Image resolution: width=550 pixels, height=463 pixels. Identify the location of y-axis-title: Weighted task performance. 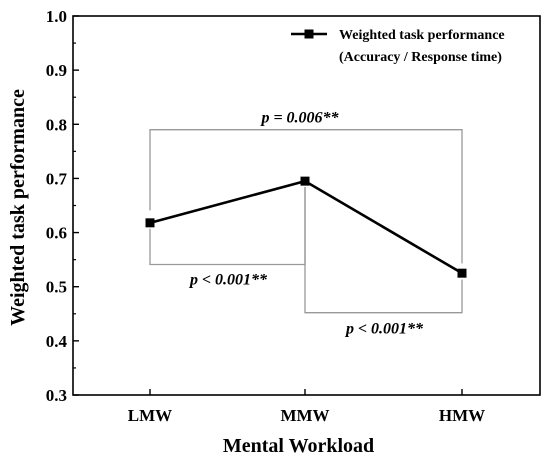
(18, 207).